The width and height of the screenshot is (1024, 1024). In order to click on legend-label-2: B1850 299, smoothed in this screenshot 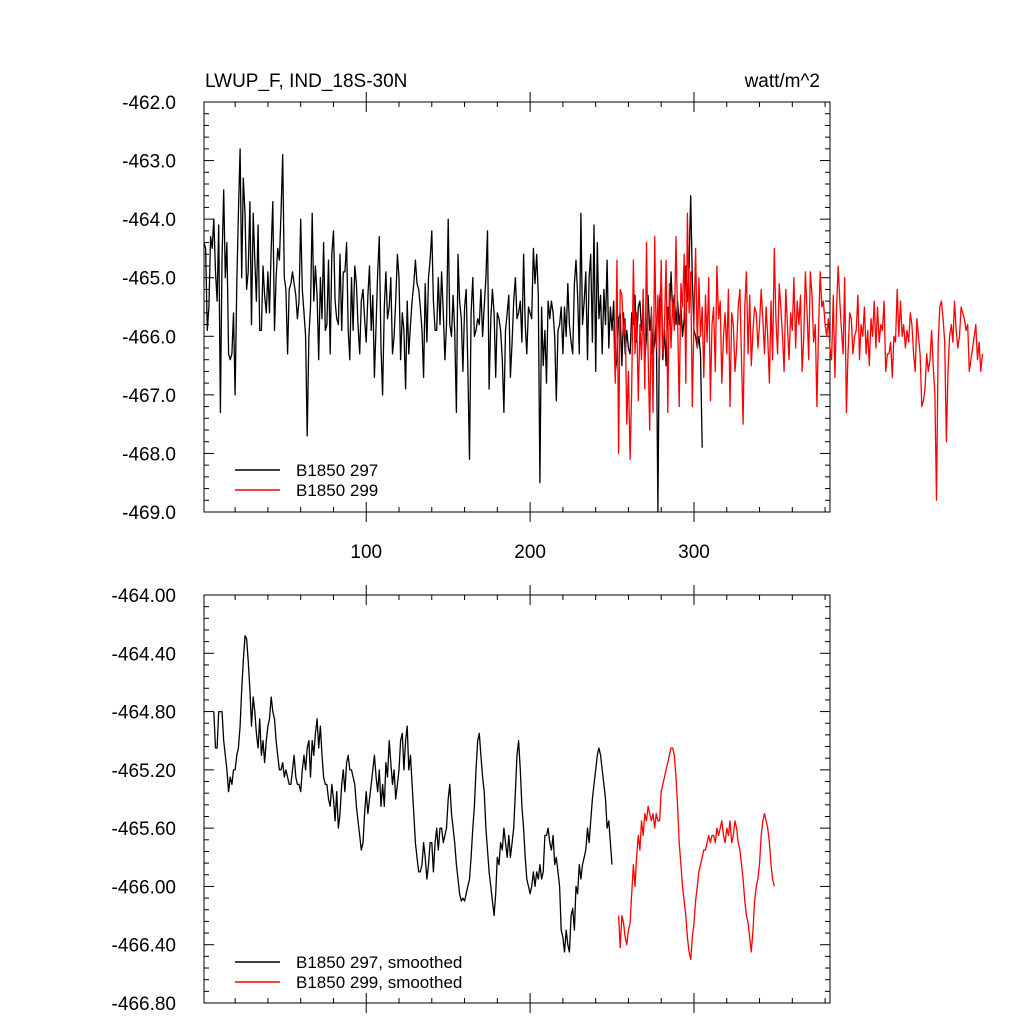, I will do `click(379, 982)`.